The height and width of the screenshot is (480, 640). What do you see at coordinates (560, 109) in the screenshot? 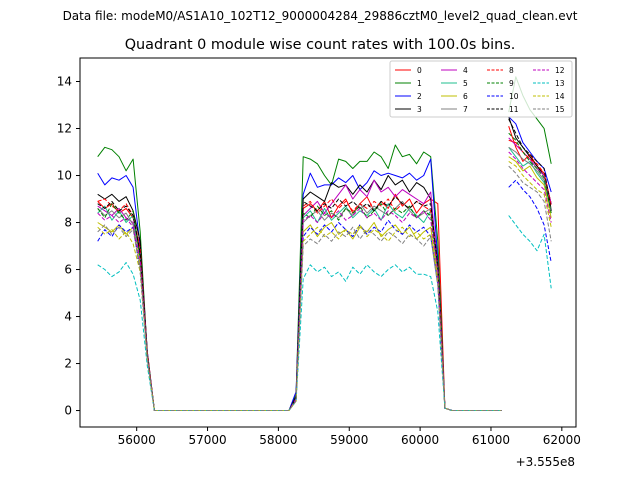
I see `legend-label-15: 15` at bounding box center [560, 109].